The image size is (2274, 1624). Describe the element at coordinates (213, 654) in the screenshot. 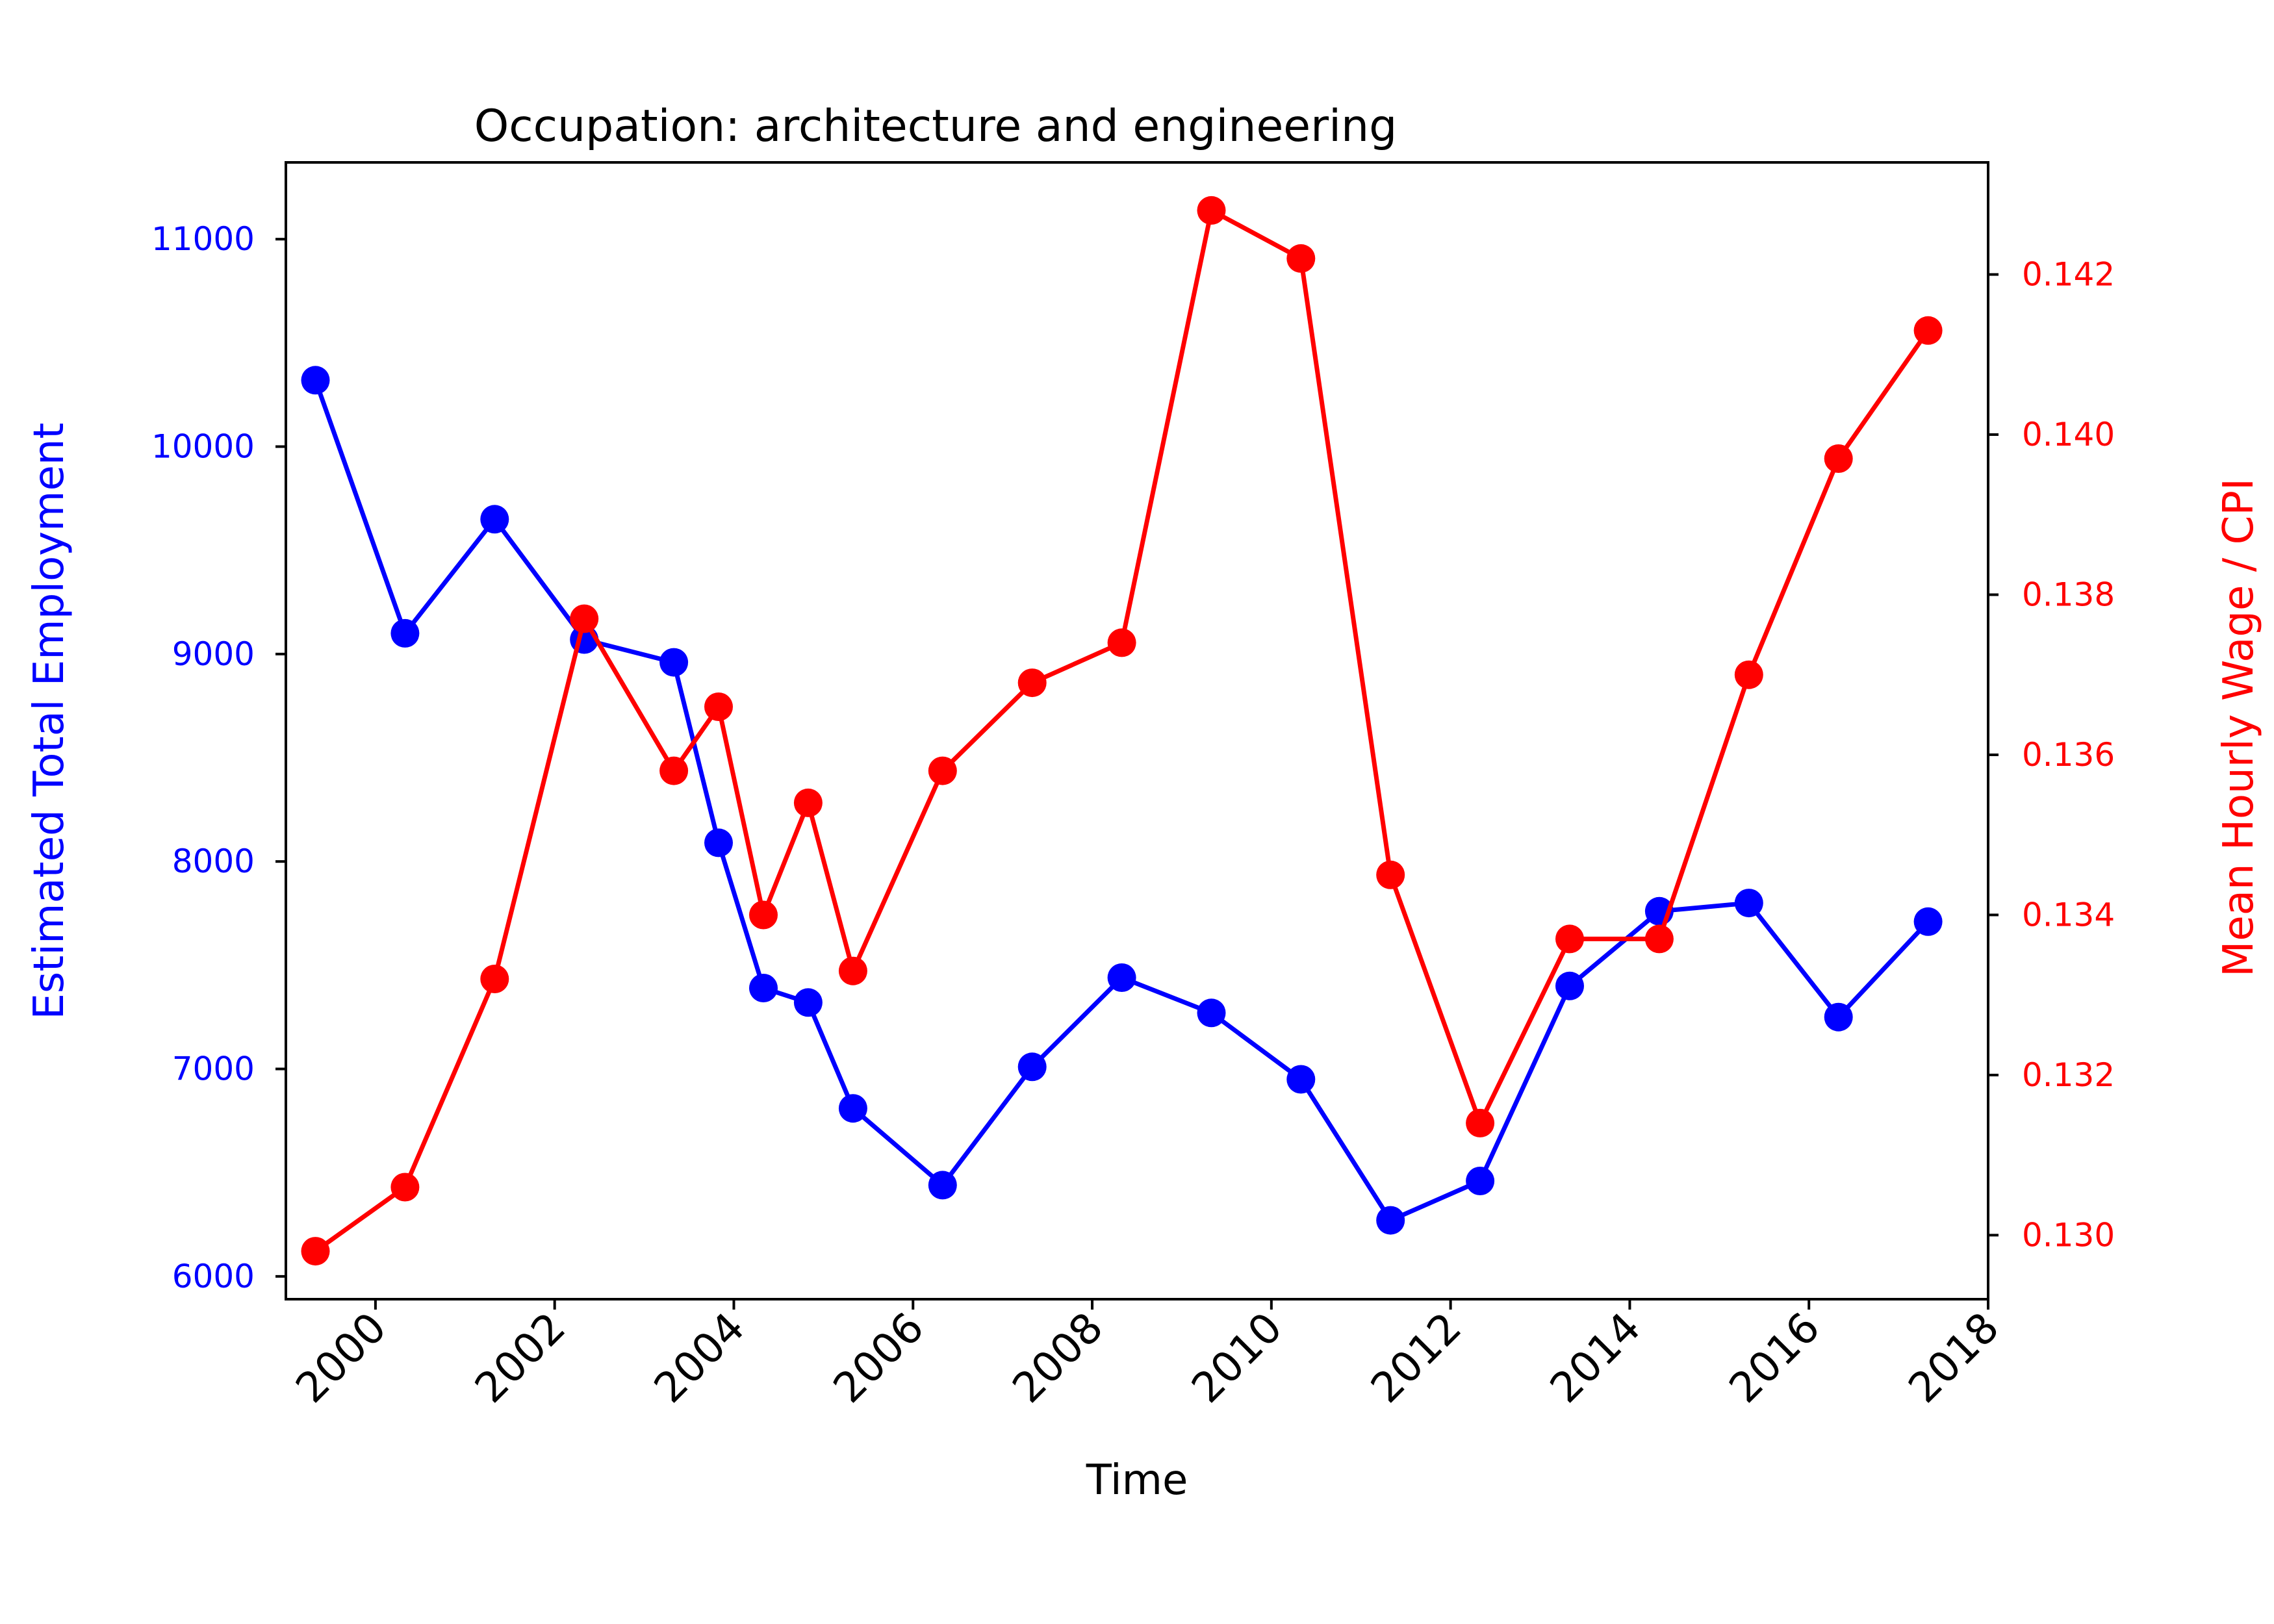

I see `y-left-tick-label: 9000` at that location.